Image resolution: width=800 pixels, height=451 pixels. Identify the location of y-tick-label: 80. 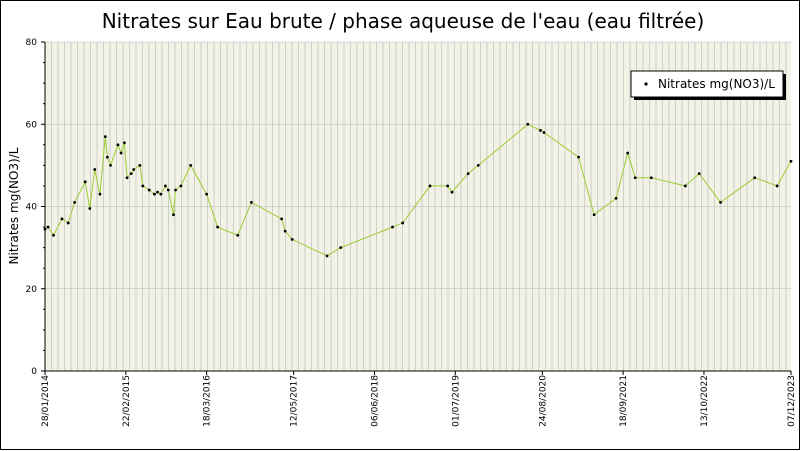
(32, 43).